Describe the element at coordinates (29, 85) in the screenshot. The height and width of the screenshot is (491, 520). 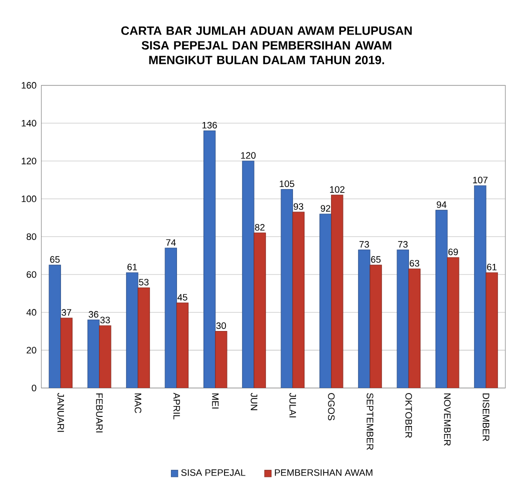
I see `y-tick-label: 160` at that location.